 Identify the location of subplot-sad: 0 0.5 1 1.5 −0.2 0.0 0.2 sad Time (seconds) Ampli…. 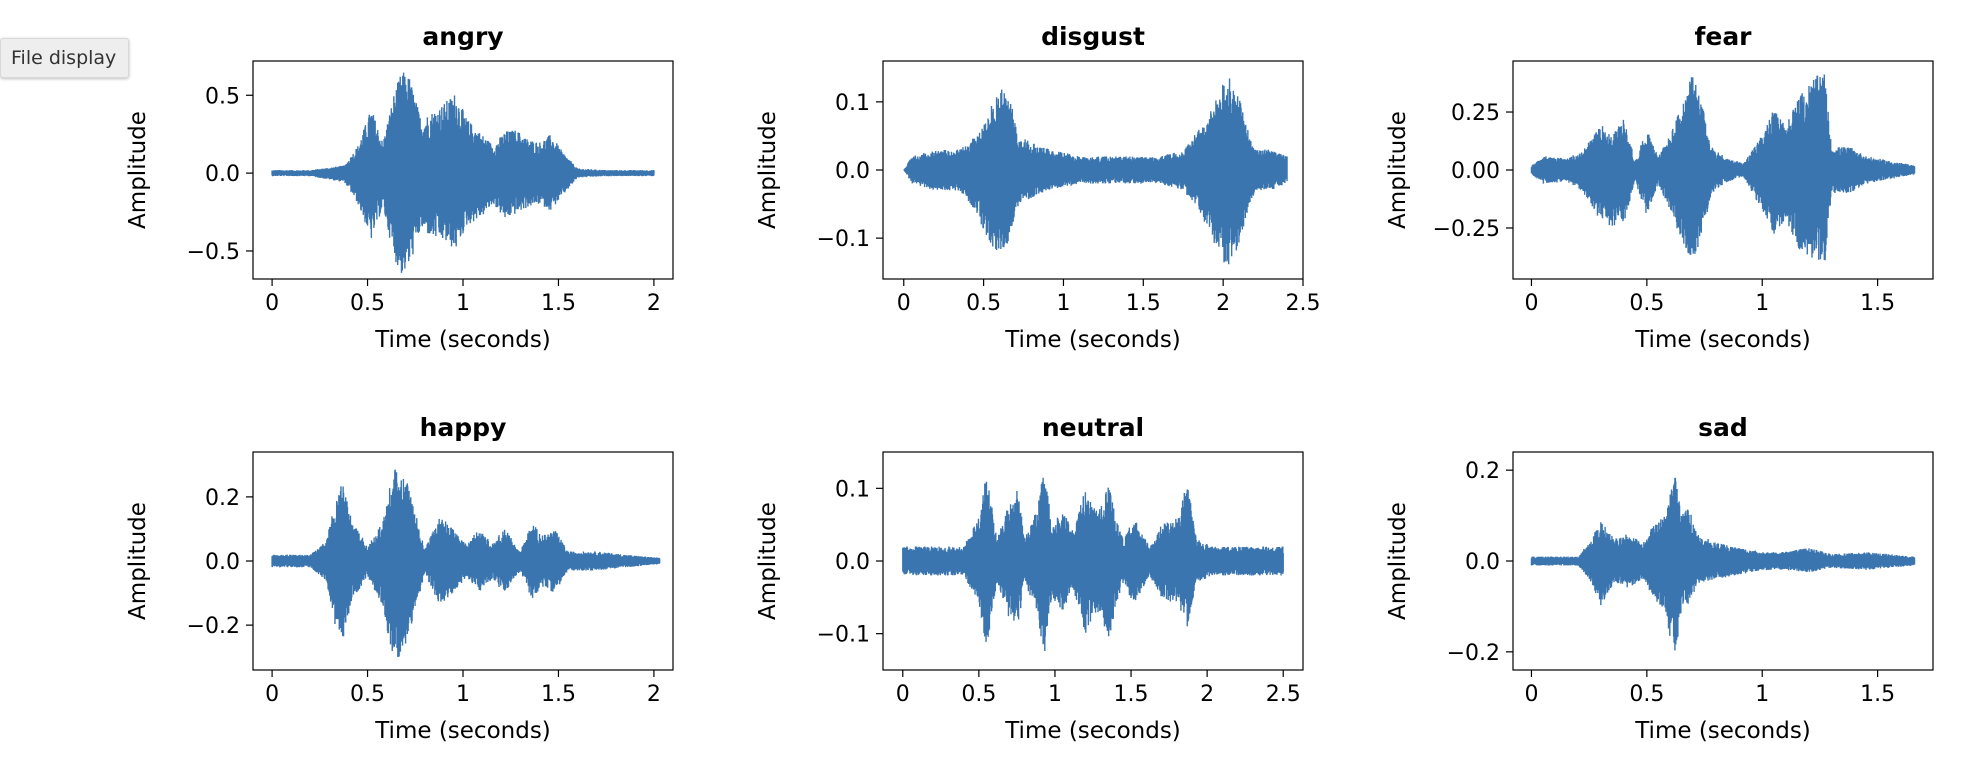
(1659, 578).